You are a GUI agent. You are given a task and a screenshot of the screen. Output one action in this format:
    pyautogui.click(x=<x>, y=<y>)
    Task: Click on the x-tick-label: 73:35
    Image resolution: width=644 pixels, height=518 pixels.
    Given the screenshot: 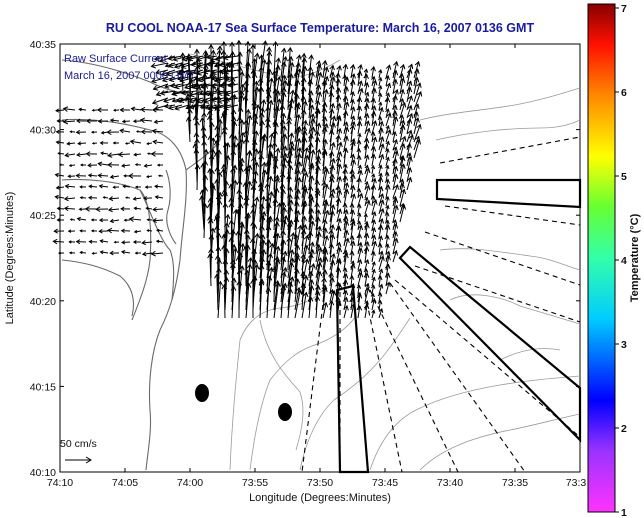 What is the action you would take?
    pyautogui.click(x=515, y=483)
    